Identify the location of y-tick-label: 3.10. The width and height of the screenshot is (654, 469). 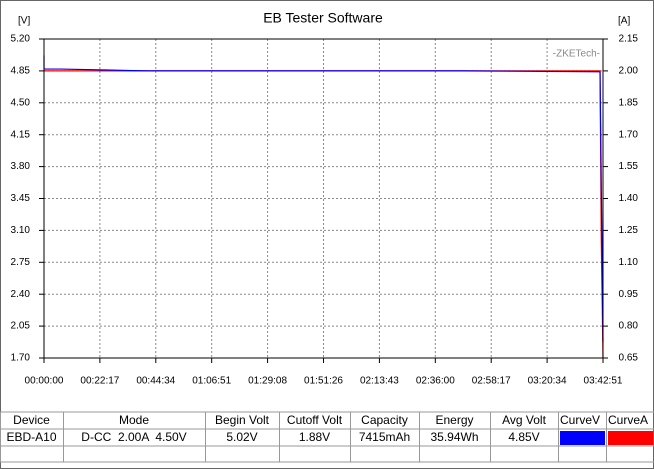
(21, 230).